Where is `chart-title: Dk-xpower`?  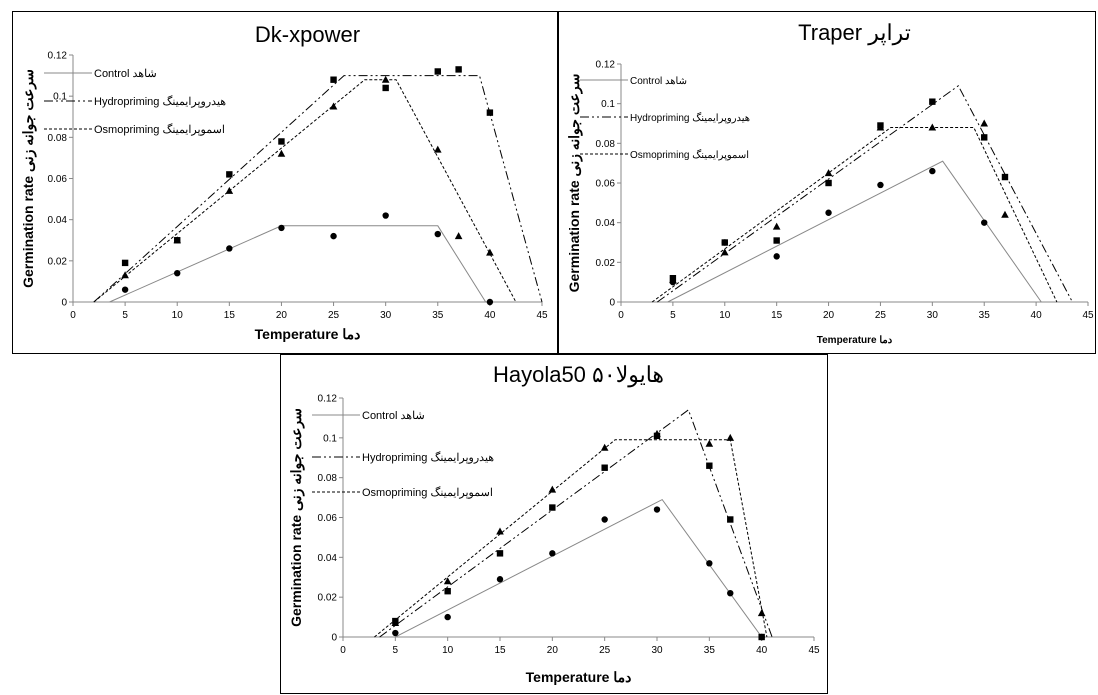 chart-title: Dk-xpower is located at coordinates (307, 34).